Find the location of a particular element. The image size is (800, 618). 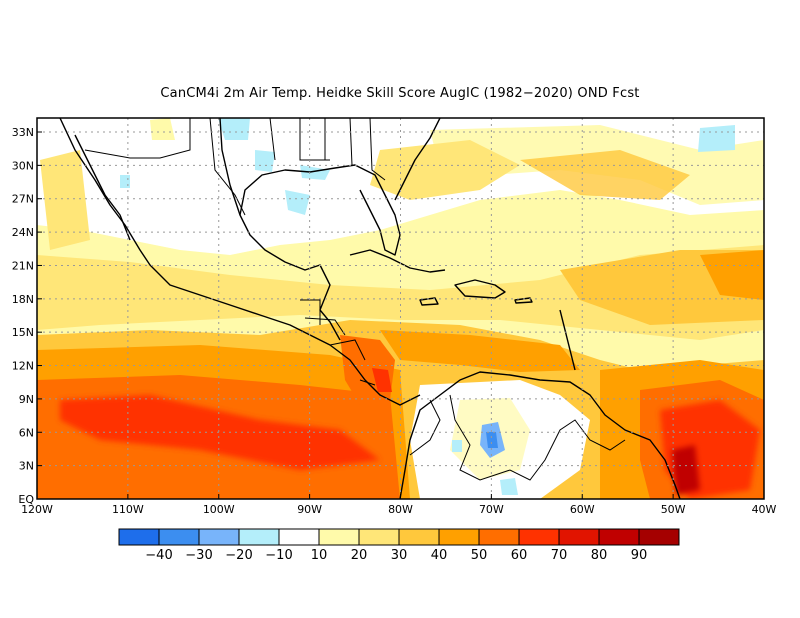

colorbar-label: 30 is located at coordinates (399, 555).